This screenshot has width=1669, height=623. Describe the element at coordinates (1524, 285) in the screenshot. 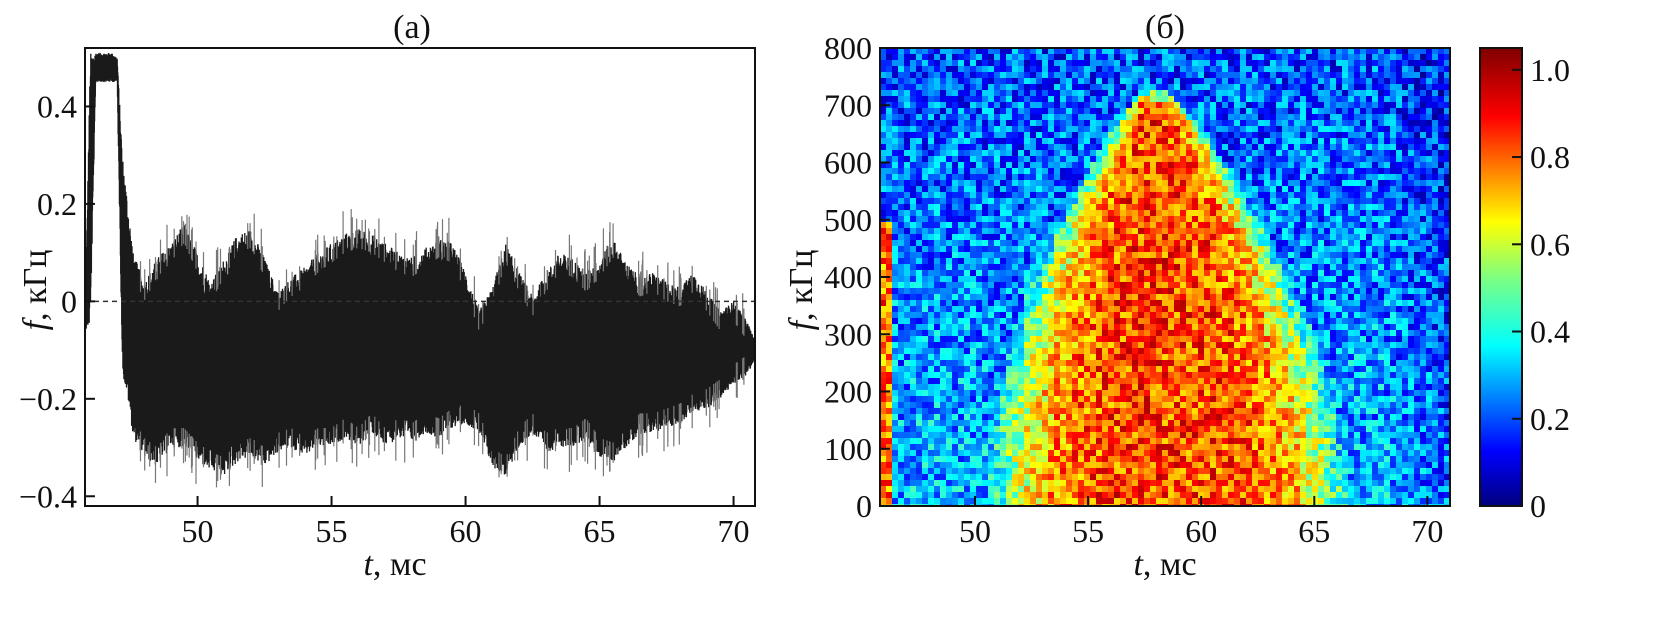

I see `colorbar: 0 0.2 0.4 0.6 0.8 1.0` at that location.